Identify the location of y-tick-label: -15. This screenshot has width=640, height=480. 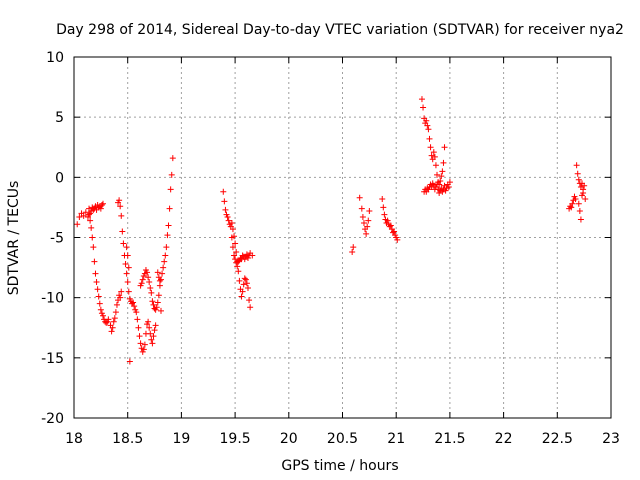
(52, 359).